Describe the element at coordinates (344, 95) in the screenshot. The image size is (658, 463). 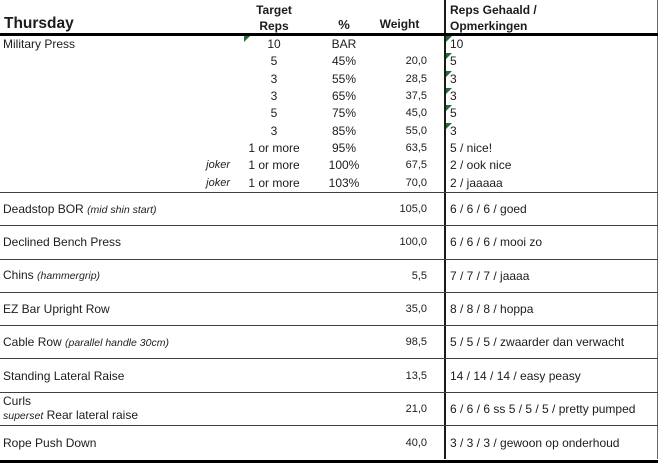
I see `percent-cell: 65%` at that location.